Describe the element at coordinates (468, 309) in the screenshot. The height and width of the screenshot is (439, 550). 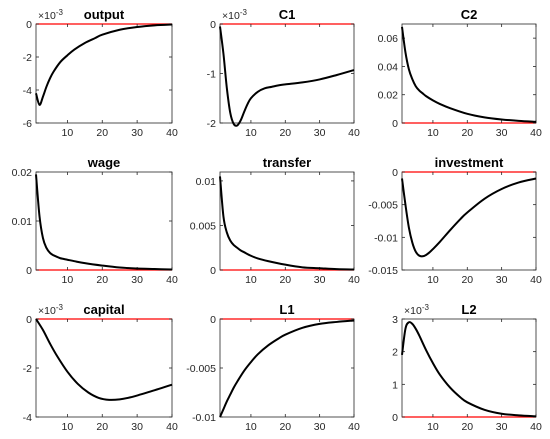
I see `panel-title: L2` at that location.